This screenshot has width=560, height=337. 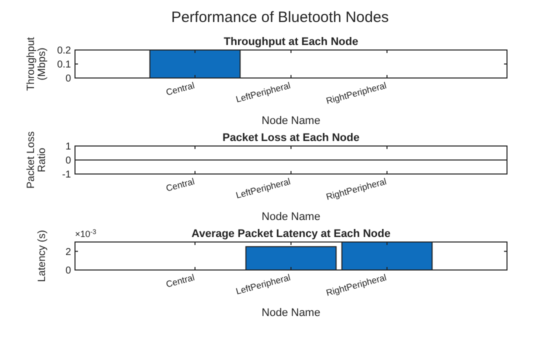 What do you see at coordinates (64, 65) in the screenshot?
I see `y-tick-label: 0.1` at bounding box center [64, 65].